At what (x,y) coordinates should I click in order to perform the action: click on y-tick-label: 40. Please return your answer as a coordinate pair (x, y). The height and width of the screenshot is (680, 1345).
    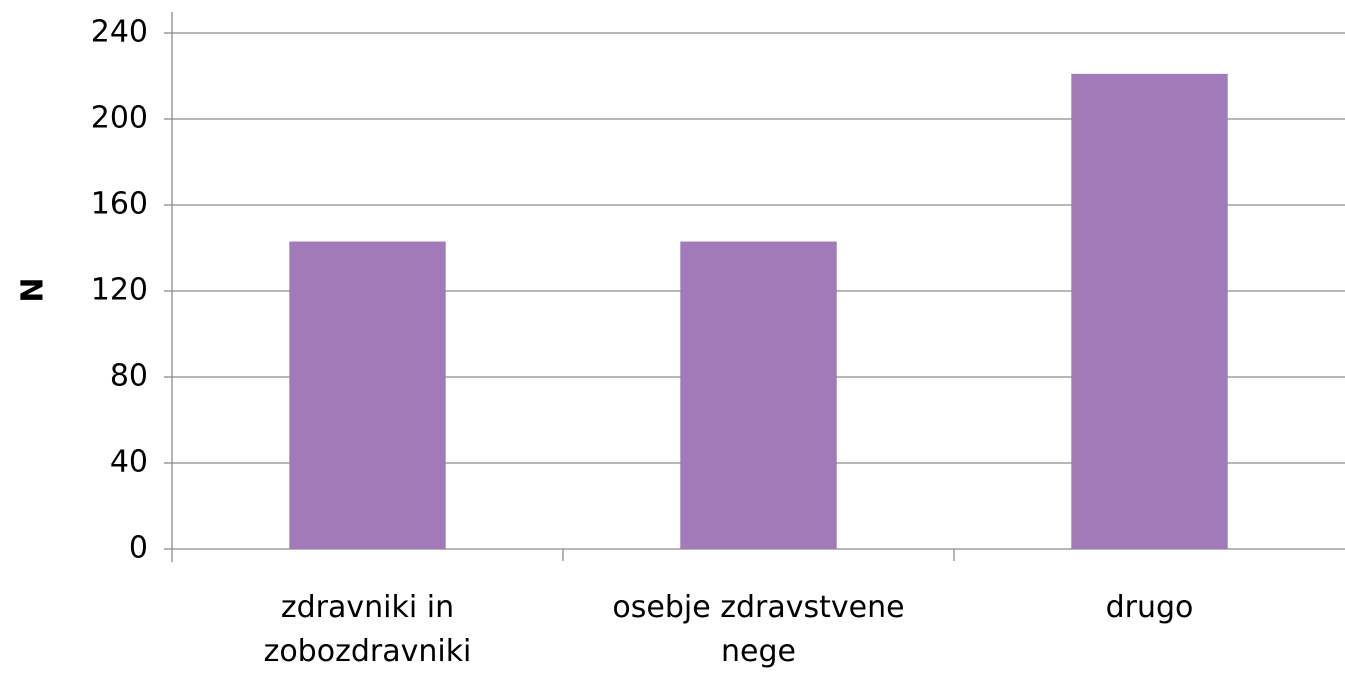
    Looking at the image, I should click on (129, 462).